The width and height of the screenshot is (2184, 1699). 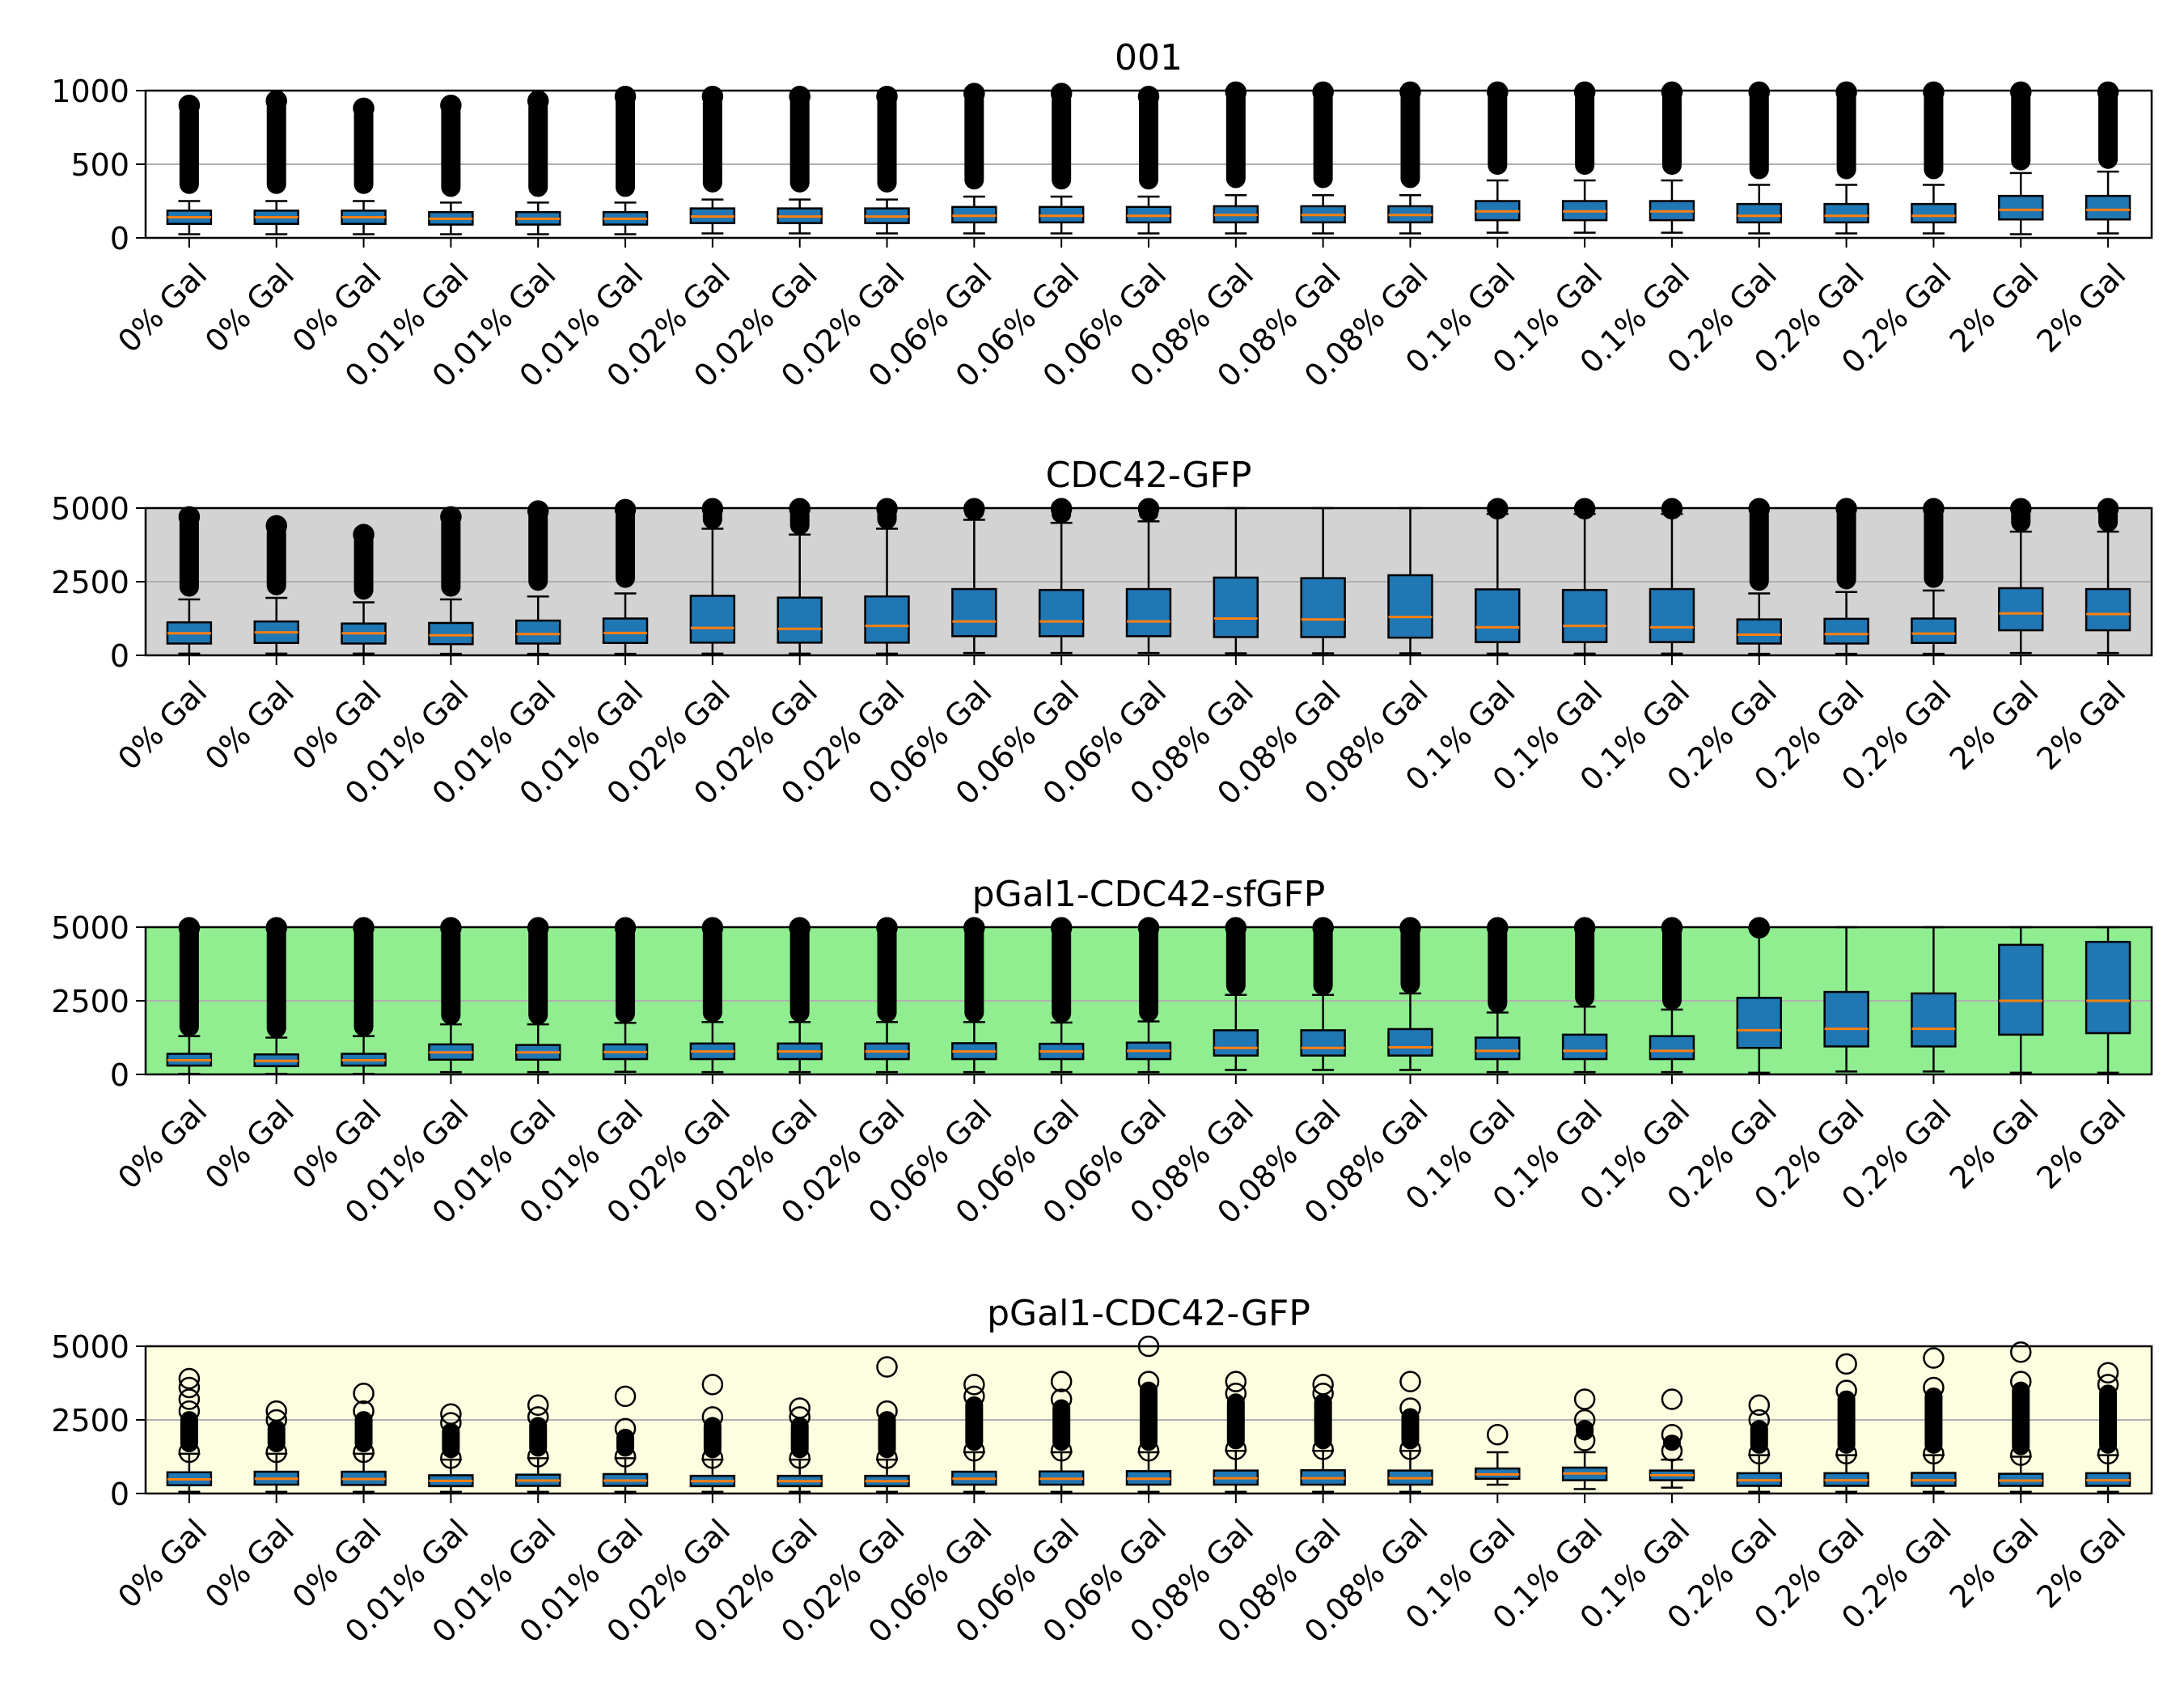 What do you see at coordinates (90, 582) in the screenshot?
I see `y-tick-label: 2500` at bounding box center [90, 582].